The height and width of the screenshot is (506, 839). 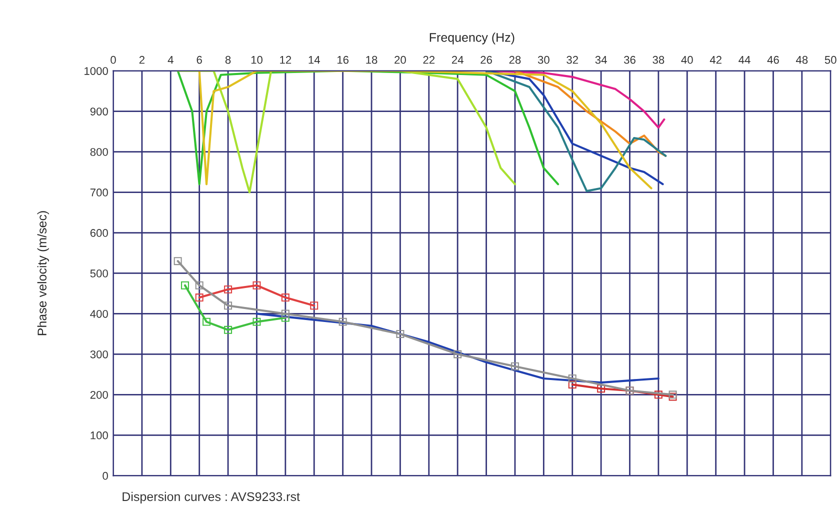 What do you see at coordinates (802, 60) in the screenshot?
I see `x-tick-label: 48` at bounding box center [802, 60].